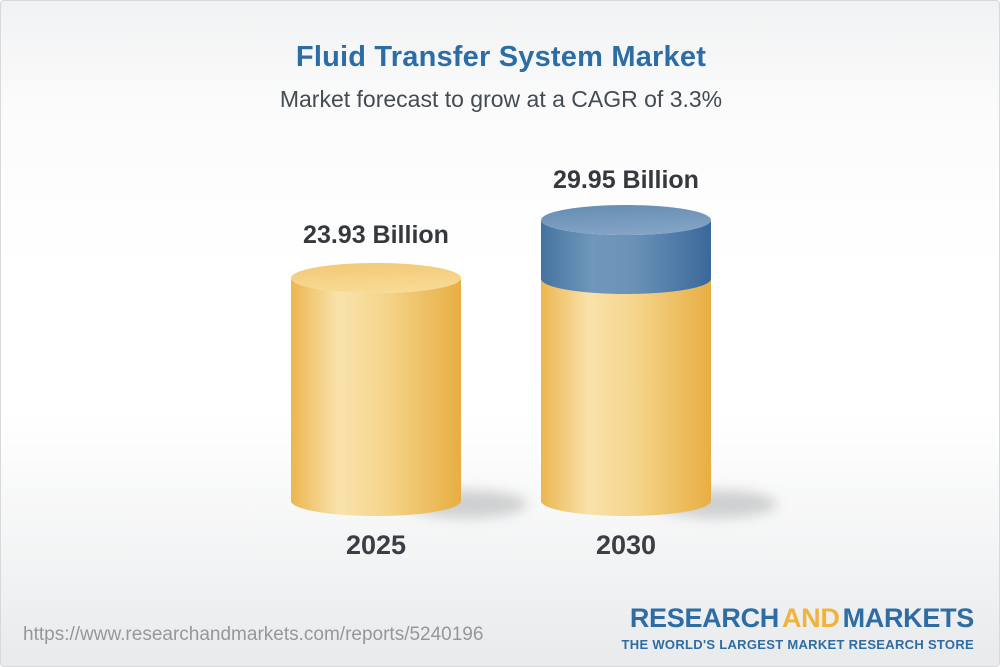 This screenshot has width=1000, height=667. What do you see at coordinates (908, 618) in the screenshot?
I see `logo-word-markets: MARKETS` at bounding box center [908, 618].